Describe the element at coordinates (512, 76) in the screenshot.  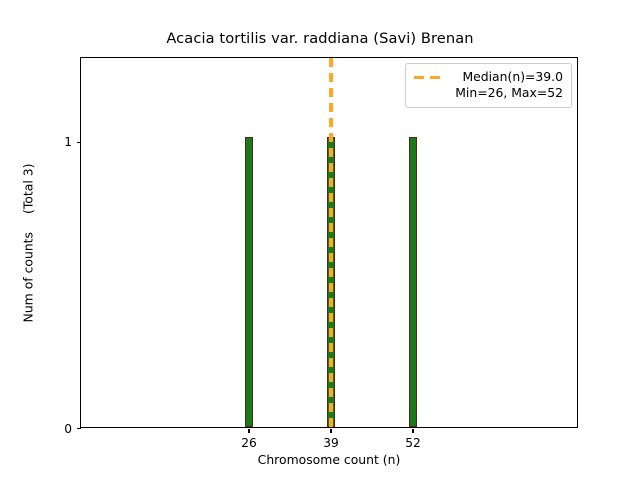
I see `legend-entry-median: Median(n)=39.0` at that location.